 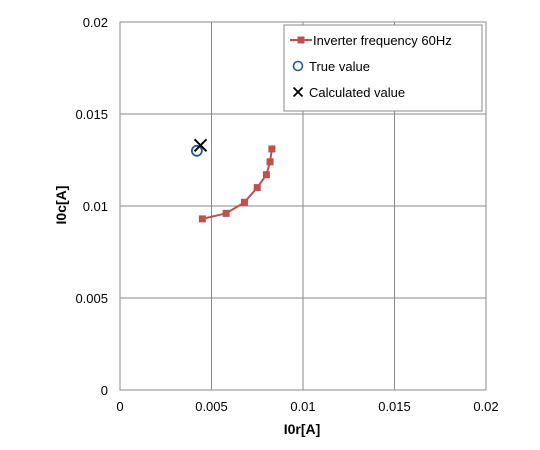 I want to click on y-tick-label: 0.02, so click(x=95, y=22).